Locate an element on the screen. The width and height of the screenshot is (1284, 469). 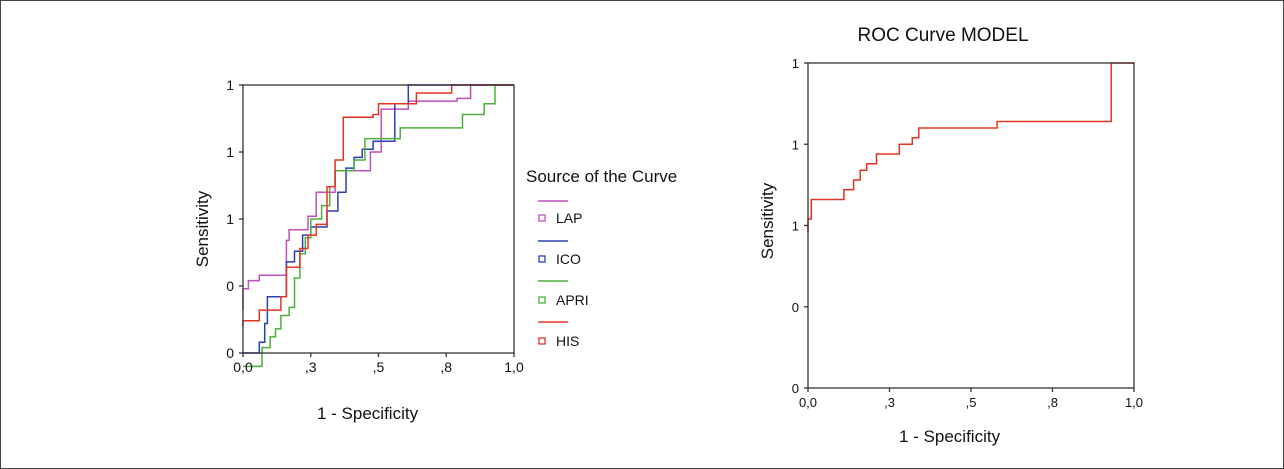
legend-label-his: HIS is located at coordinates (567, 341).